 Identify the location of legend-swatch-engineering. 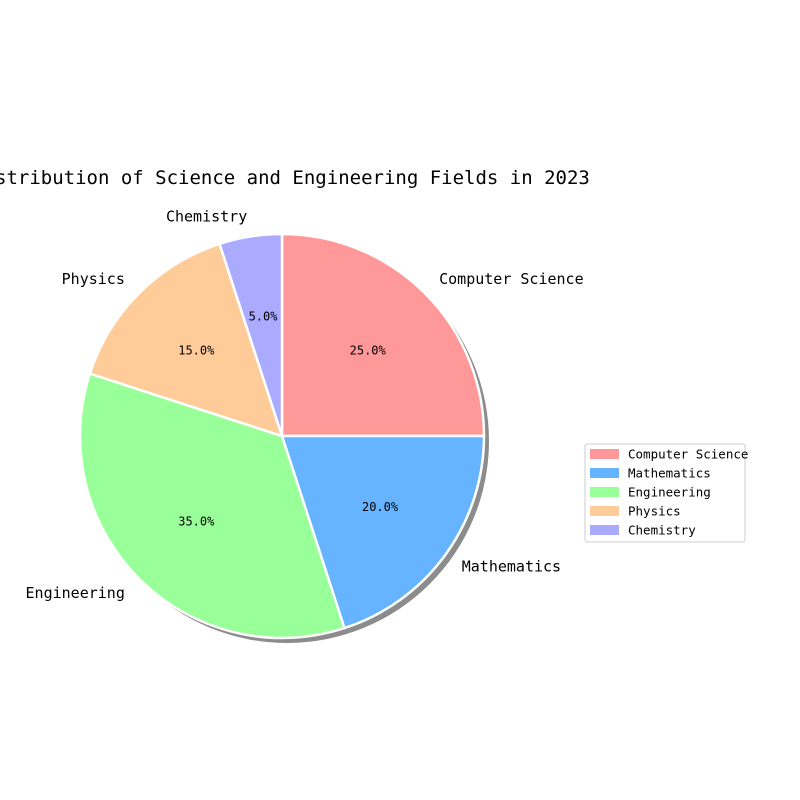
(604, 492).